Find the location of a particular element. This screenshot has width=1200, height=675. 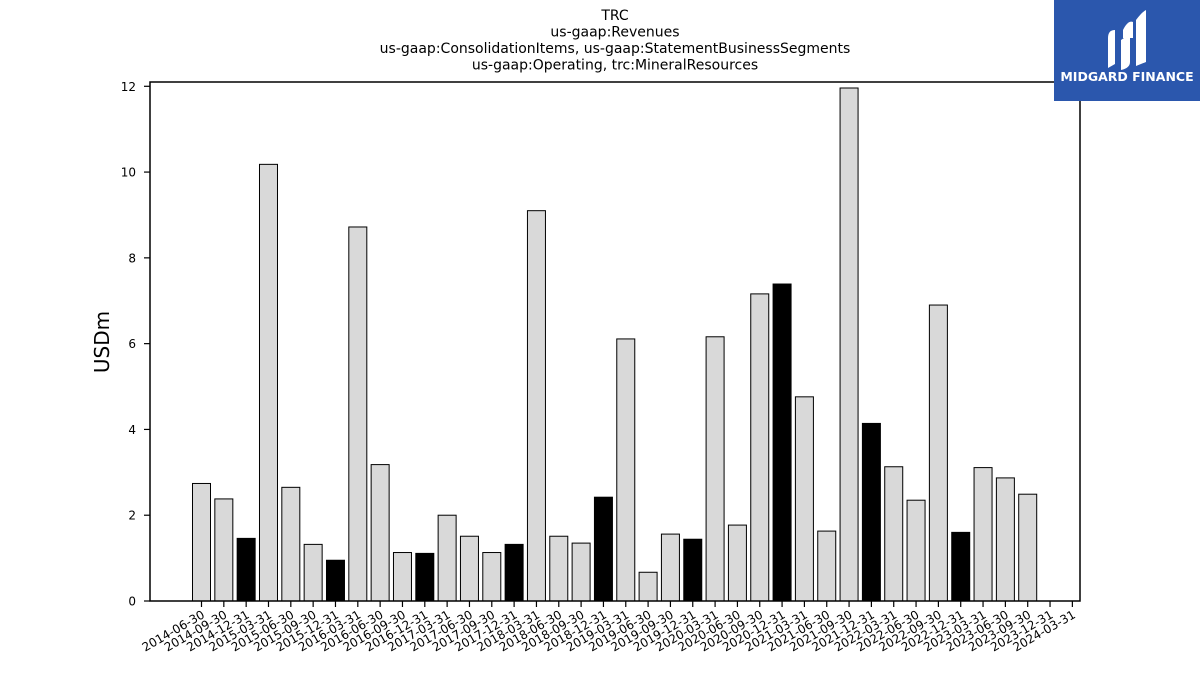

y-axis-label: USDm is located at coordinates (102, 342).